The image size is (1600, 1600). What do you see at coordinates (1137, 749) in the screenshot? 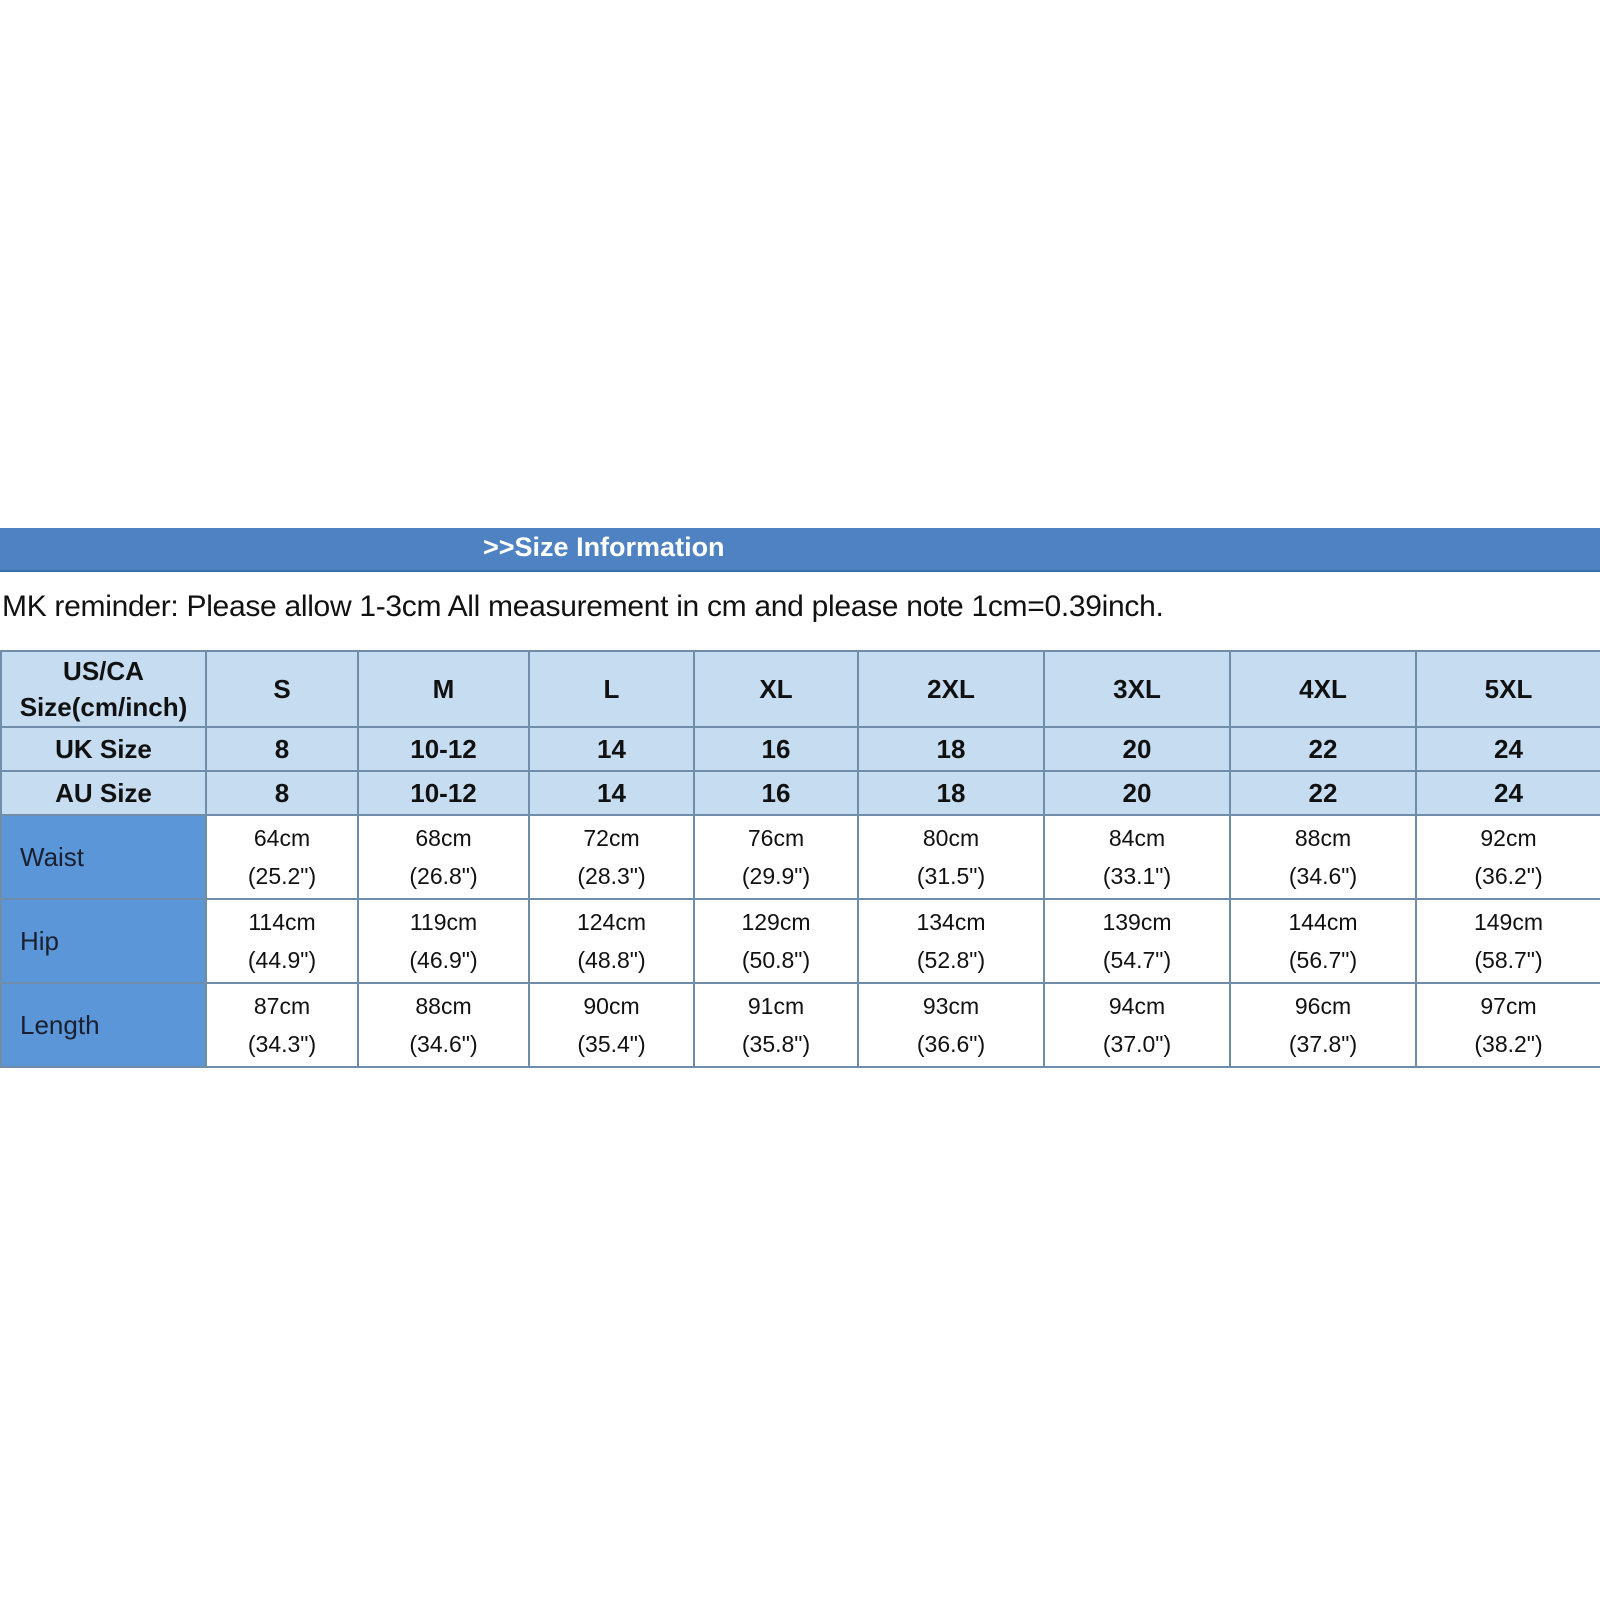
I see `uk-size-value: 20` at bounding box center [1137, 749].